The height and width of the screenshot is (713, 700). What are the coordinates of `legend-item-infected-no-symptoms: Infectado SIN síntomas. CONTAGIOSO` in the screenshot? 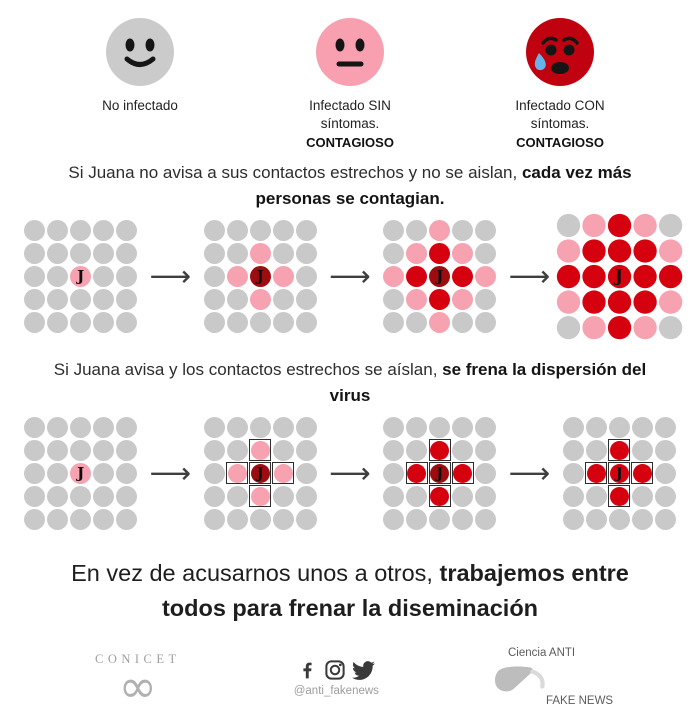 It's located at (350, 83).